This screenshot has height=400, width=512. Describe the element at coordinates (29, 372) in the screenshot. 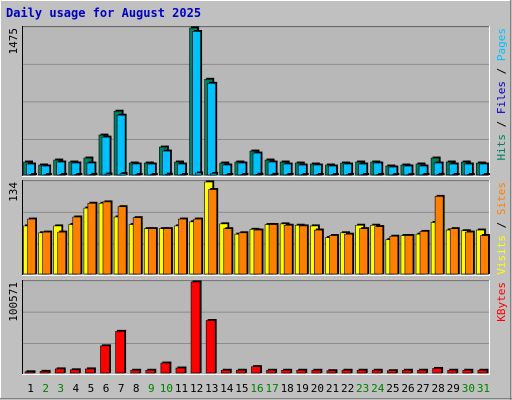

I see `bar-kbytes-day-1-face` at that location.